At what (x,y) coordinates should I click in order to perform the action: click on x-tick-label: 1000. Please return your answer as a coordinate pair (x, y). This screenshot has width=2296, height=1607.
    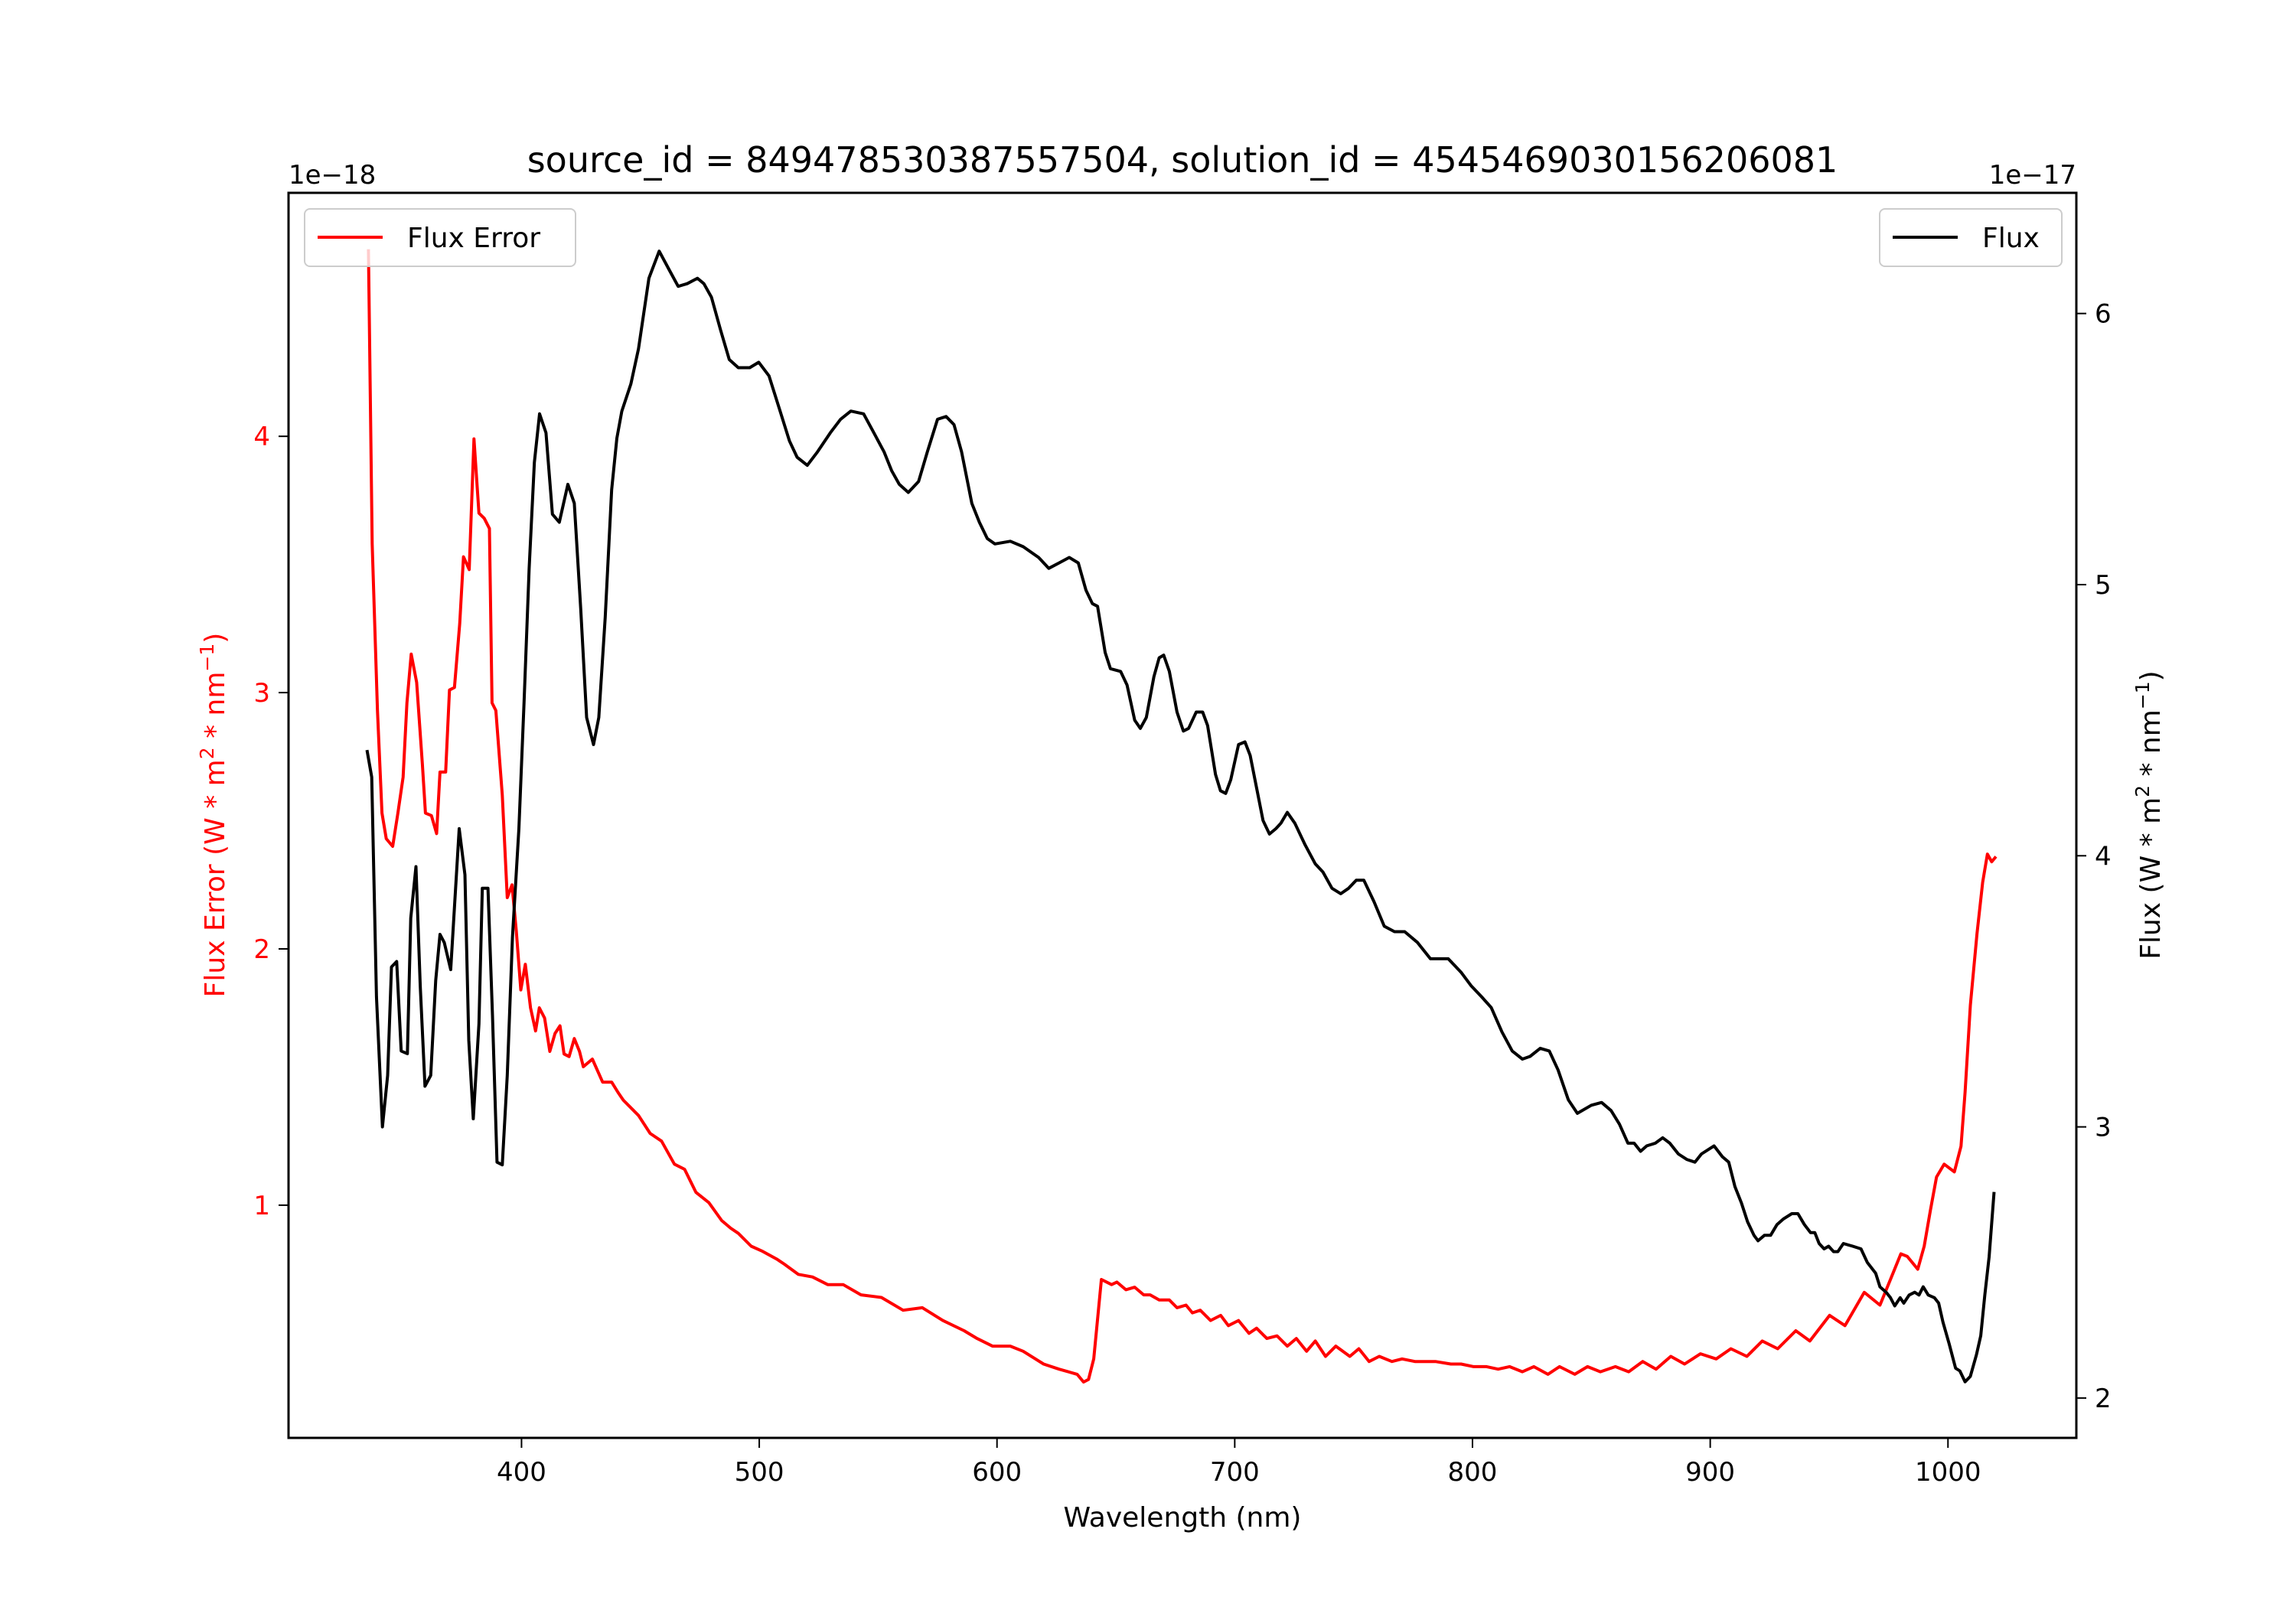
    Looking at the image, I should click on (1948, 1473).